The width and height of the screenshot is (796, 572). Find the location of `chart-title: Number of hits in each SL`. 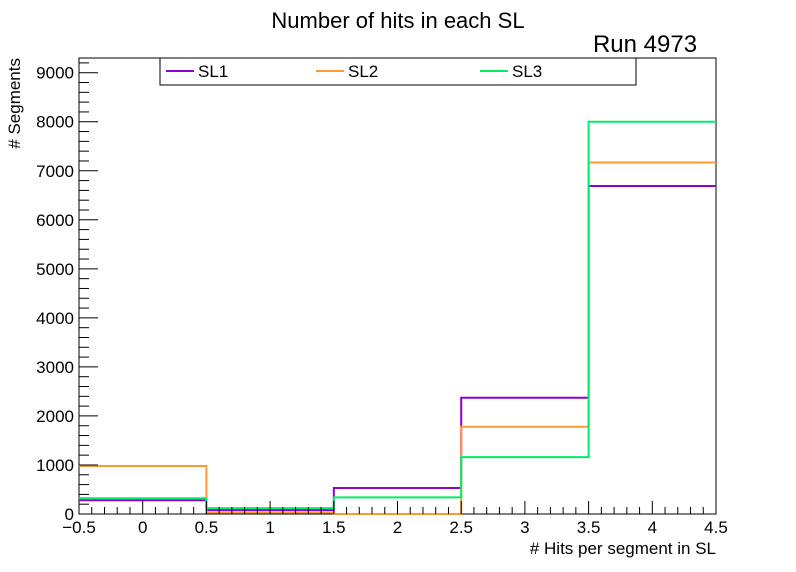

chart-title: Number of hits in each SL is located at coordinates (397, 20).